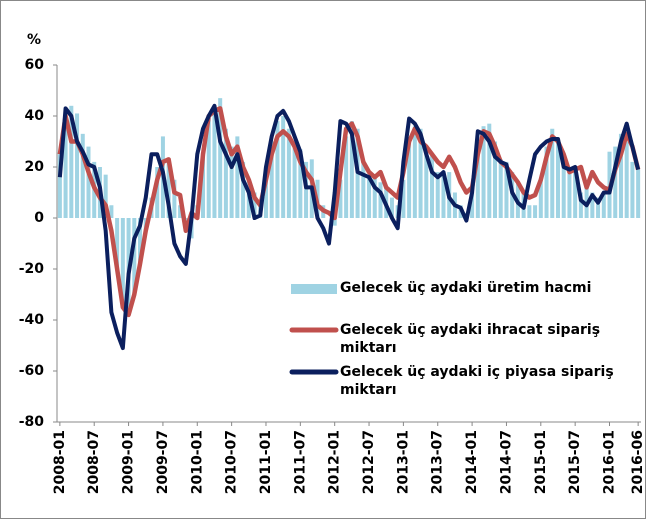 This screenshot has height=519, width=646. Describe the element at coordinates (335, 462) in the screenshot. I see `x-tick-label: 2012-01` at that location.